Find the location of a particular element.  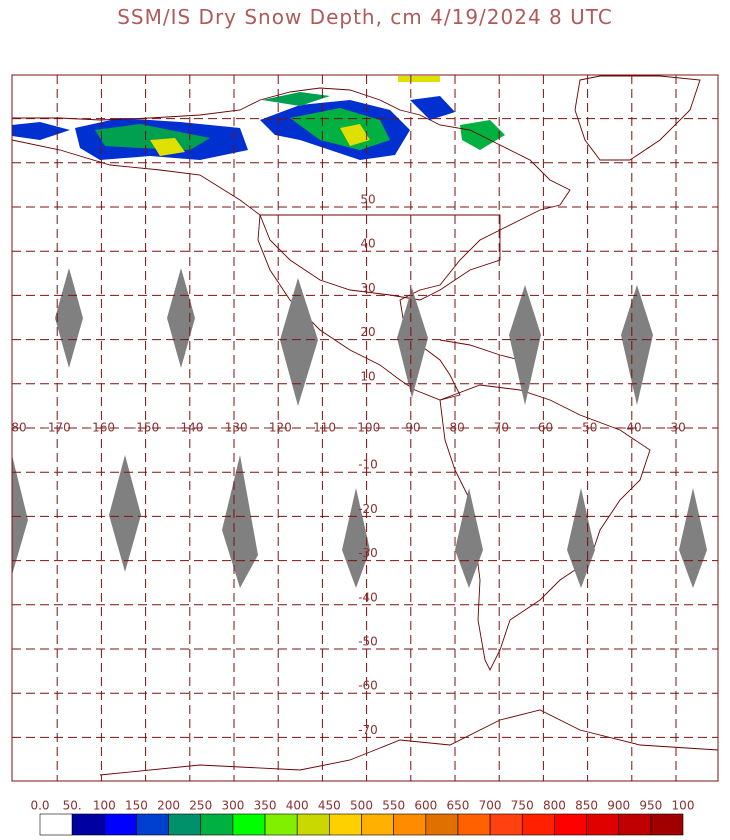

latitude-label: -70 is located at coordinates (368, 730).